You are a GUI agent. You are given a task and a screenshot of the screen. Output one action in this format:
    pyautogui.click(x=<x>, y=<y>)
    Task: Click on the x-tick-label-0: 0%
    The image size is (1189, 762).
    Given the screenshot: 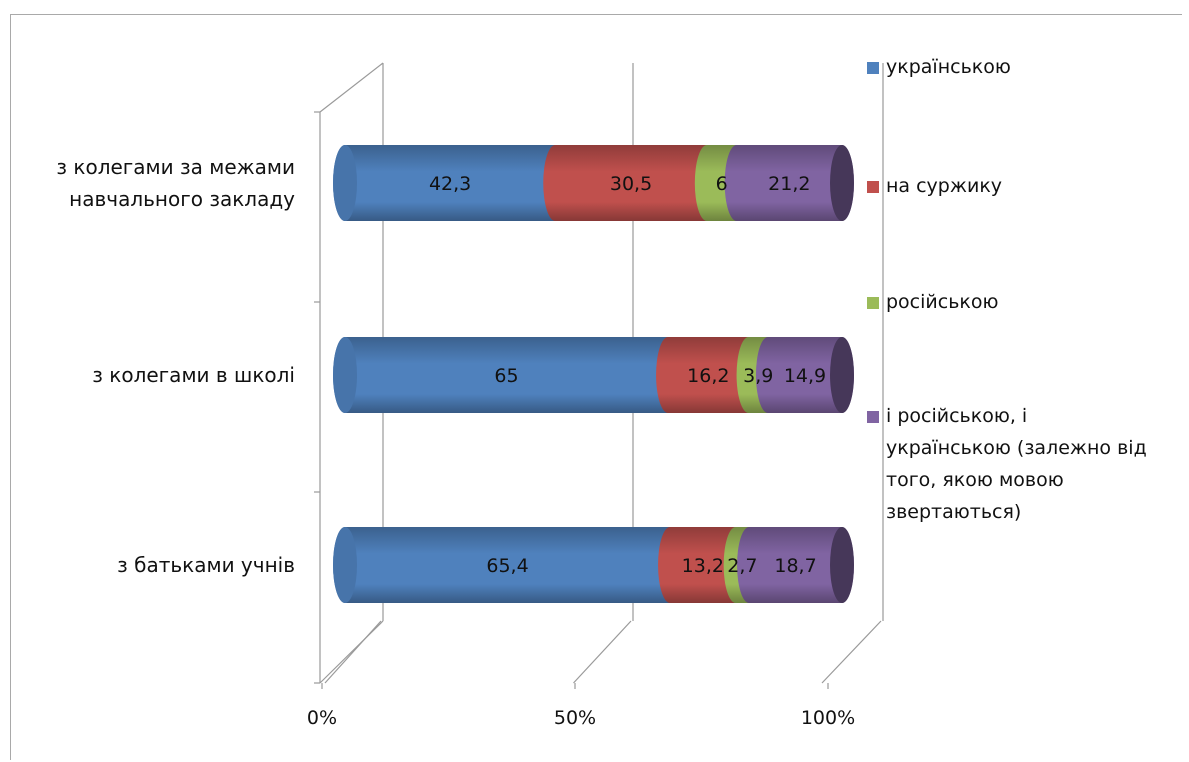 What is the action you would take?
    pyautogui.click(x=322, y=718)
    